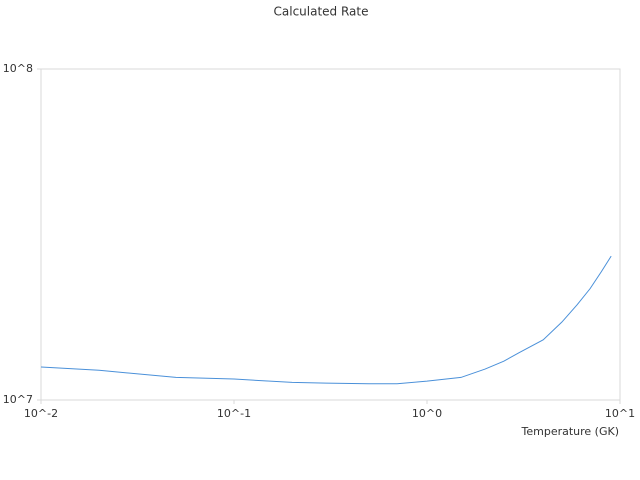 Image resolution: width=640 pixels, height=480 pixels. I want to click on x-tick-label: 10^1, so click(620, 413).